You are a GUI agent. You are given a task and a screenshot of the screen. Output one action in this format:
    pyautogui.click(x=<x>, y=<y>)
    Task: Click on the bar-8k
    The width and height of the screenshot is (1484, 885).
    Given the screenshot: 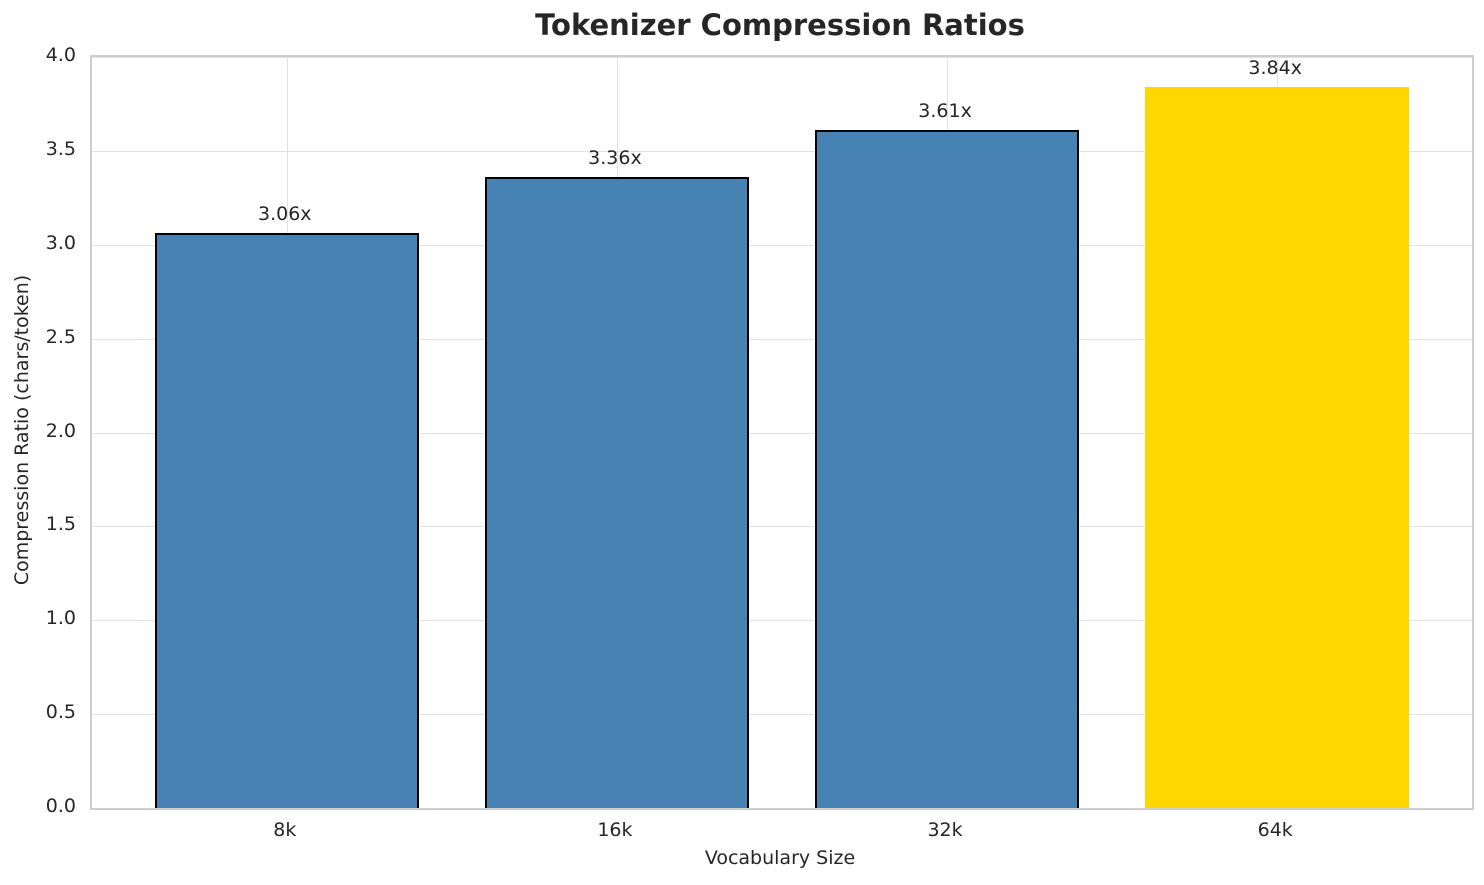 What is the action you would take?
    pyautogui.click(x=286, y=520)
    